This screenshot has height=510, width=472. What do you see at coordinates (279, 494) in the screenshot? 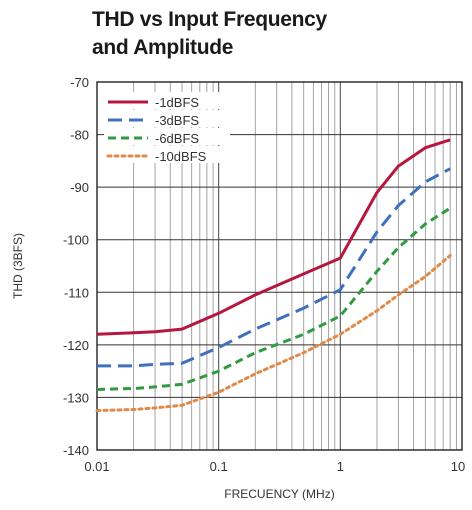
I see `x-axis-label: FRECUENCY (MHz)` at bounding box center [279, 494].